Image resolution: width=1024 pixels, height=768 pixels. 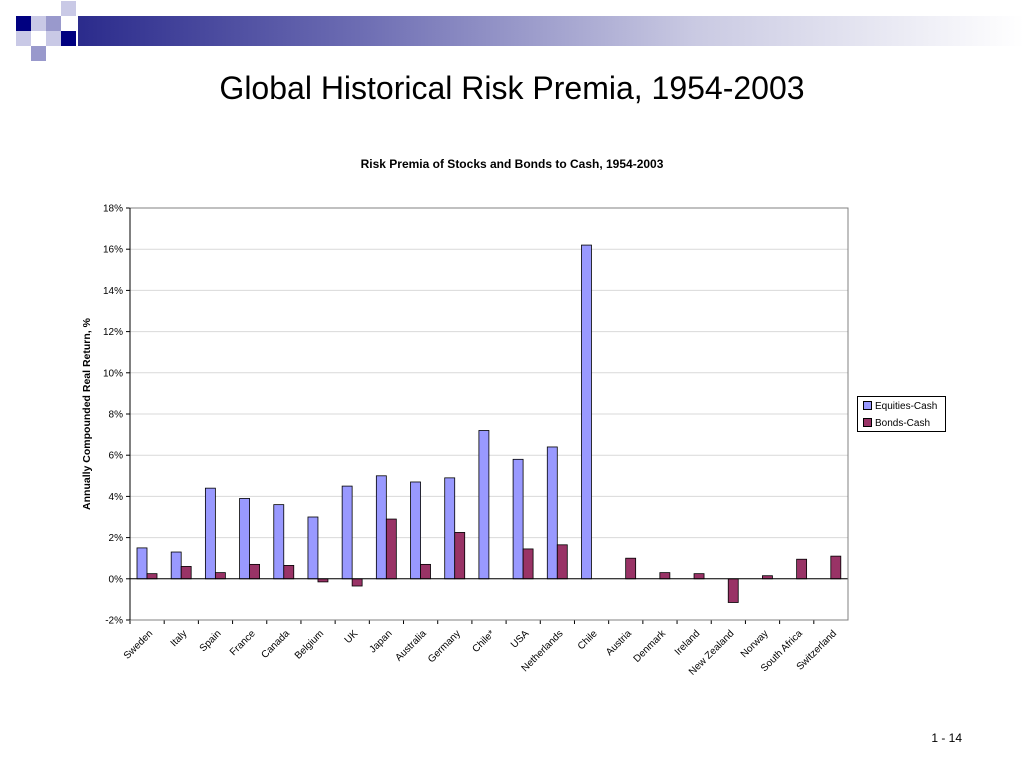 What do you see at coordinates (588, 640) in the screenshot?
I see `x-tick-label: Chile` at bounding box center [588, 640].